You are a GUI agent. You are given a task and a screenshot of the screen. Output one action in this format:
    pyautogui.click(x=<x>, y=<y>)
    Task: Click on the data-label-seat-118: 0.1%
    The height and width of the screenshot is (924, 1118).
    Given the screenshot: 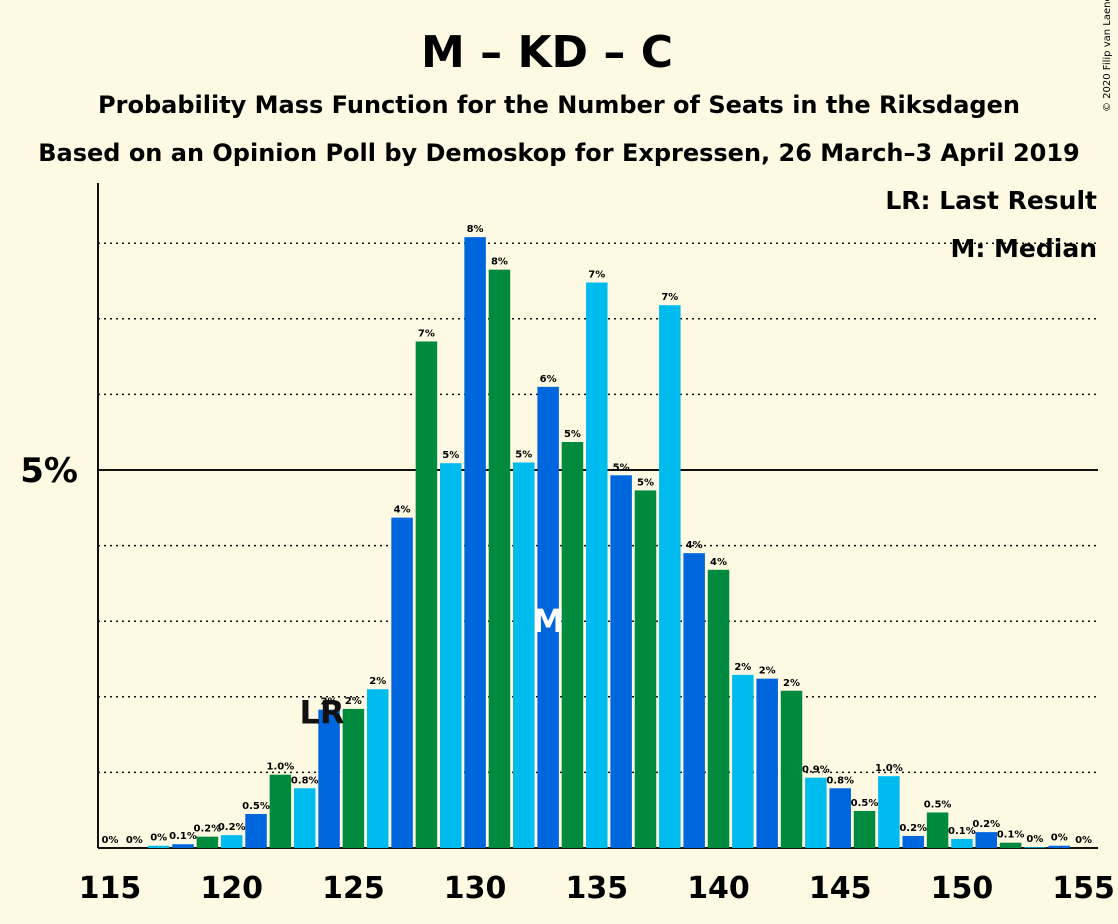 What is the action you would take?
    pyautogui.click(x=183, y=836)
    